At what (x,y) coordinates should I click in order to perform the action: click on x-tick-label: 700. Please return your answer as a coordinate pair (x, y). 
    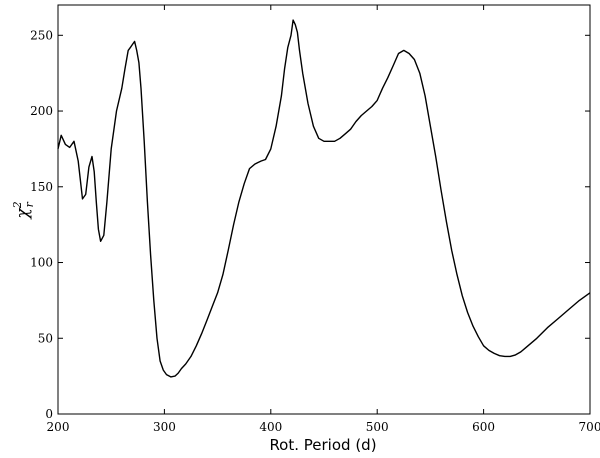
    Looking at the image, I should click on (589, 427).